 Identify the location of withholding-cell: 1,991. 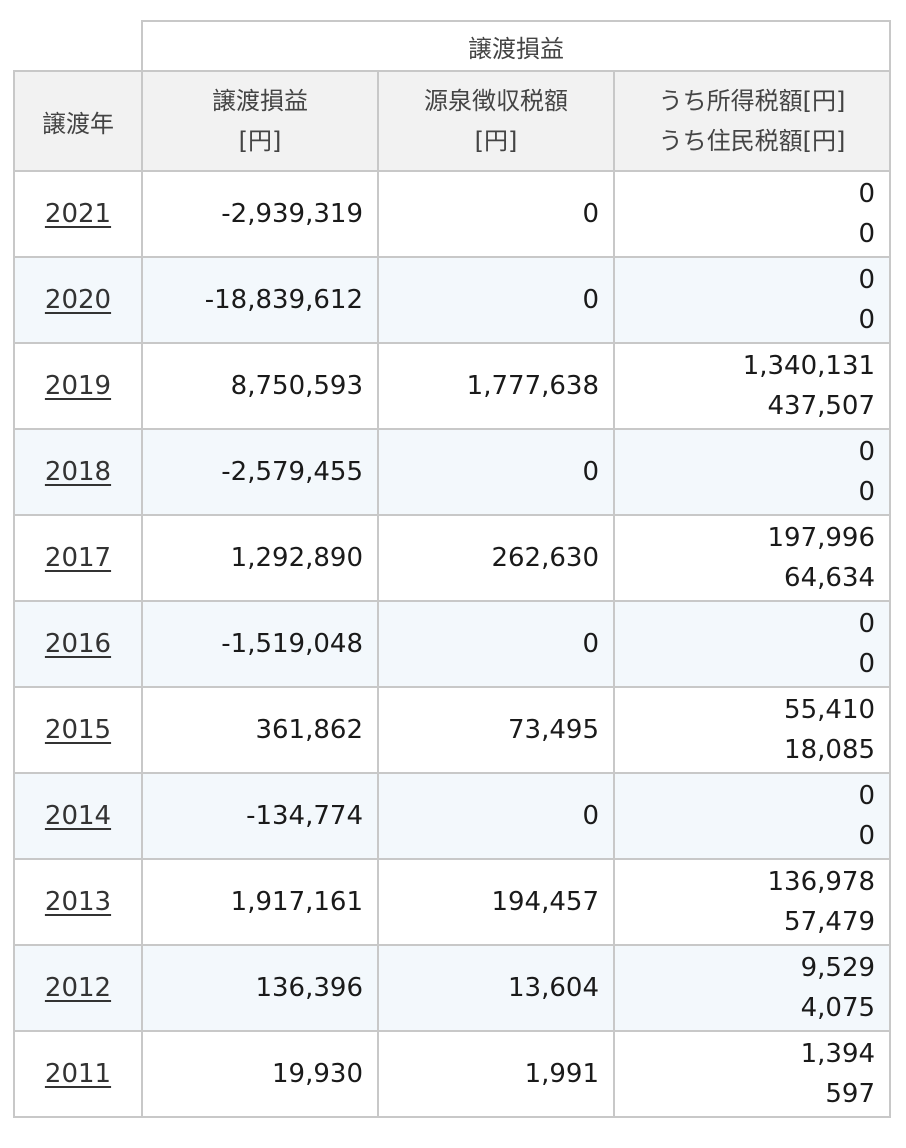
(496, 1074).